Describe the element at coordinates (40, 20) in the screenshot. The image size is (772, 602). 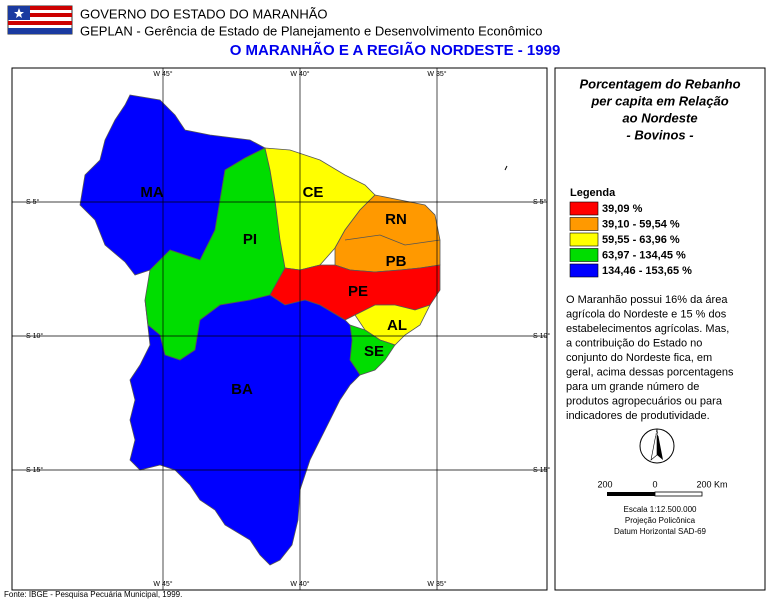
I see `logo` at that location.